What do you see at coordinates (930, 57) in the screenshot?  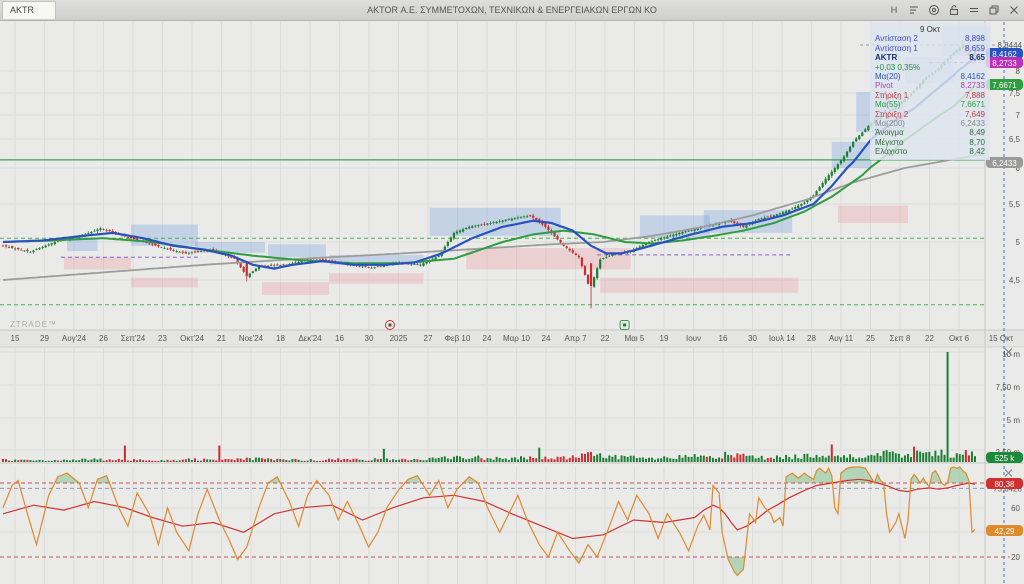 I see `info-panel-row: AKTR 8,65` at bounding box center [930, 57].